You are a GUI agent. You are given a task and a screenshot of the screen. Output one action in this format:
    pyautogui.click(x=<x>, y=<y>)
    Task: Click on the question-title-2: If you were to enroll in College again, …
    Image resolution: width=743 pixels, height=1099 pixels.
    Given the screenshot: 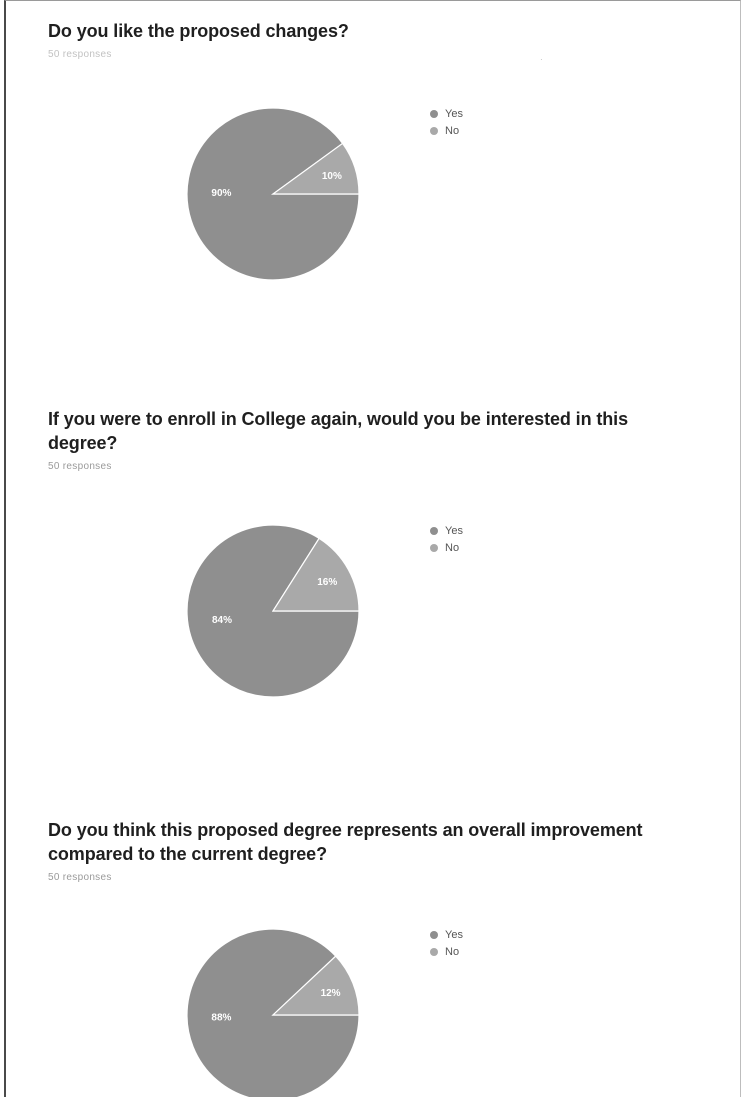 What is the action you would take?
    pyautogui.click(x=338, y=431)
    